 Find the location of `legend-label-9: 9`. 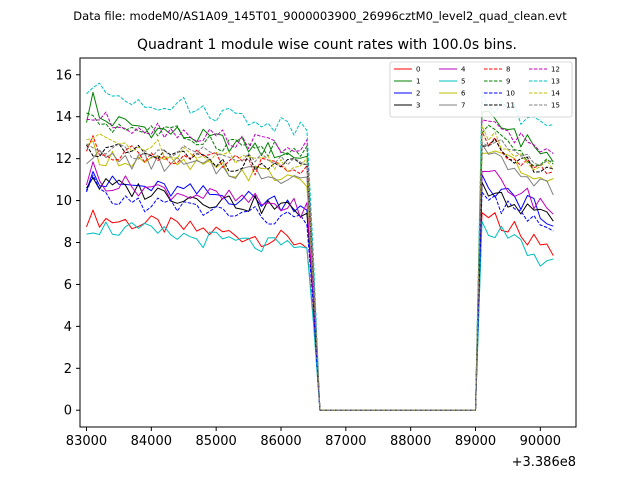

legend-label-9: 9 is located at coordinates (508, 82).